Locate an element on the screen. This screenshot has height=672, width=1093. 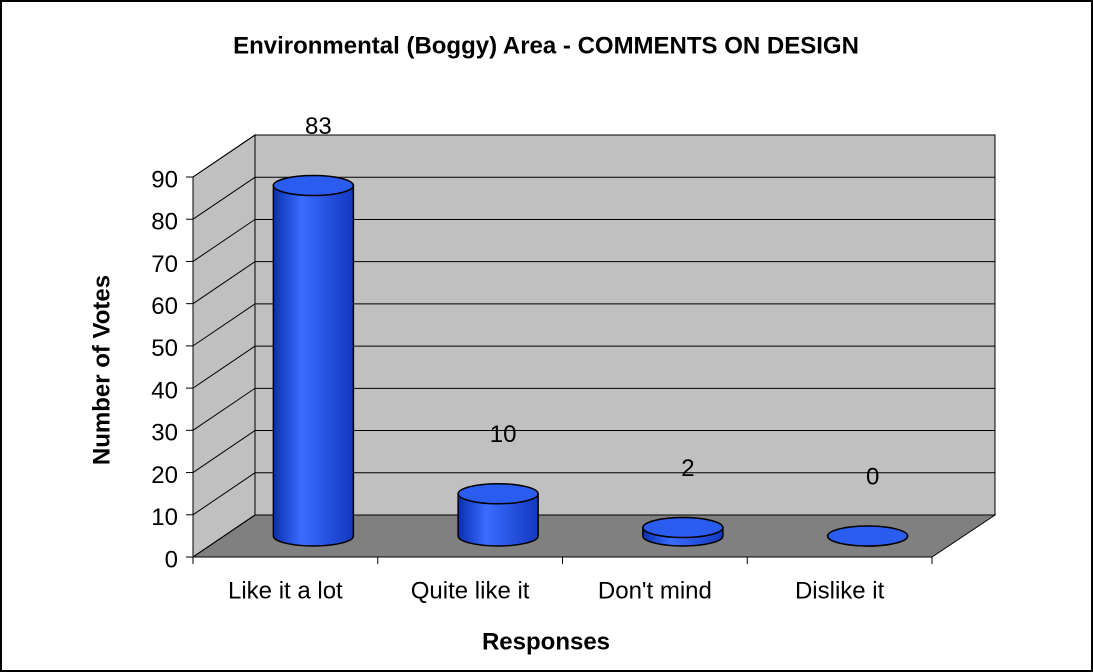
value-label: 10 is located at coordinates (503, 434).